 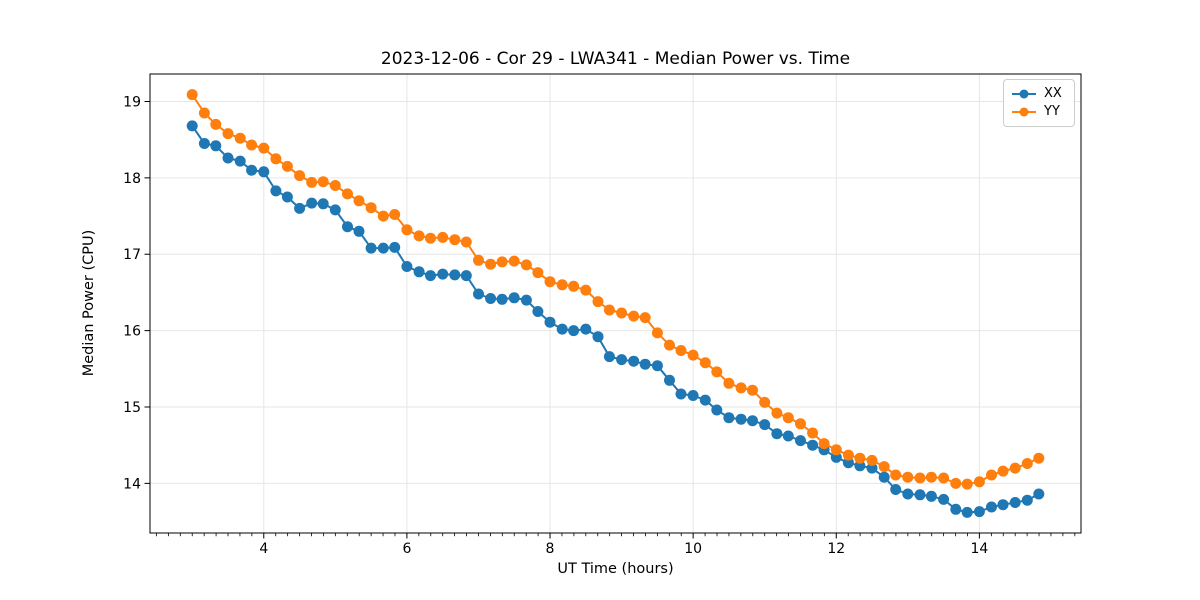 What do you see at coordinates (132, 332) in the screenshot?
I see `y-tick-label: 16` at bounding box center [132, 332].